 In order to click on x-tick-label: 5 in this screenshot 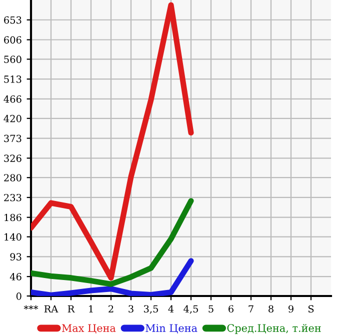, I will do `click(211, 309)`.